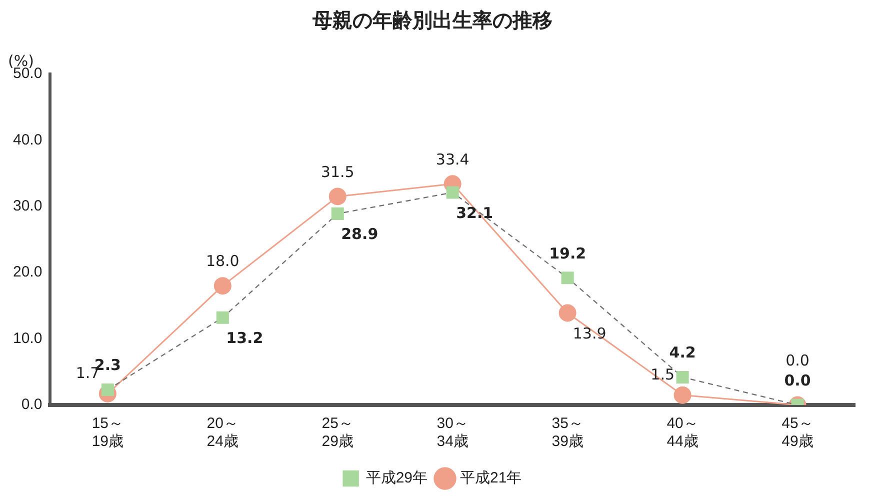  I want to click on x-tick-label: 15～ 19歳, so click(108, 432).